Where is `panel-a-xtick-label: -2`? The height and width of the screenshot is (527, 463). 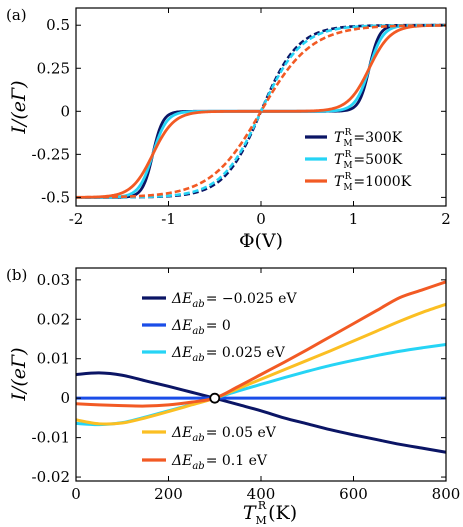
panel-a-xtick-label: -2 is located at coordinates (76, 219).